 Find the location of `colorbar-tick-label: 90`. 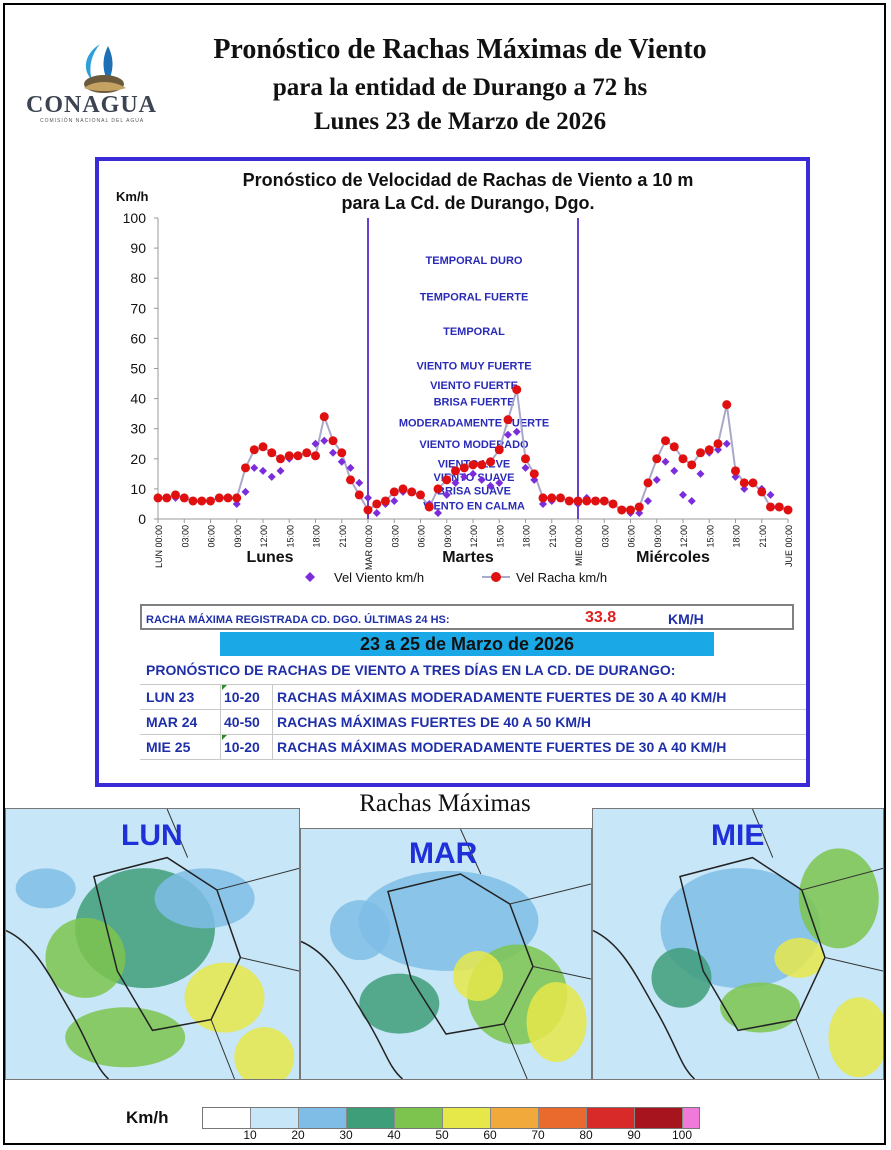

colorbar-tick-label: 90 is located at coordinates (634, 1135).